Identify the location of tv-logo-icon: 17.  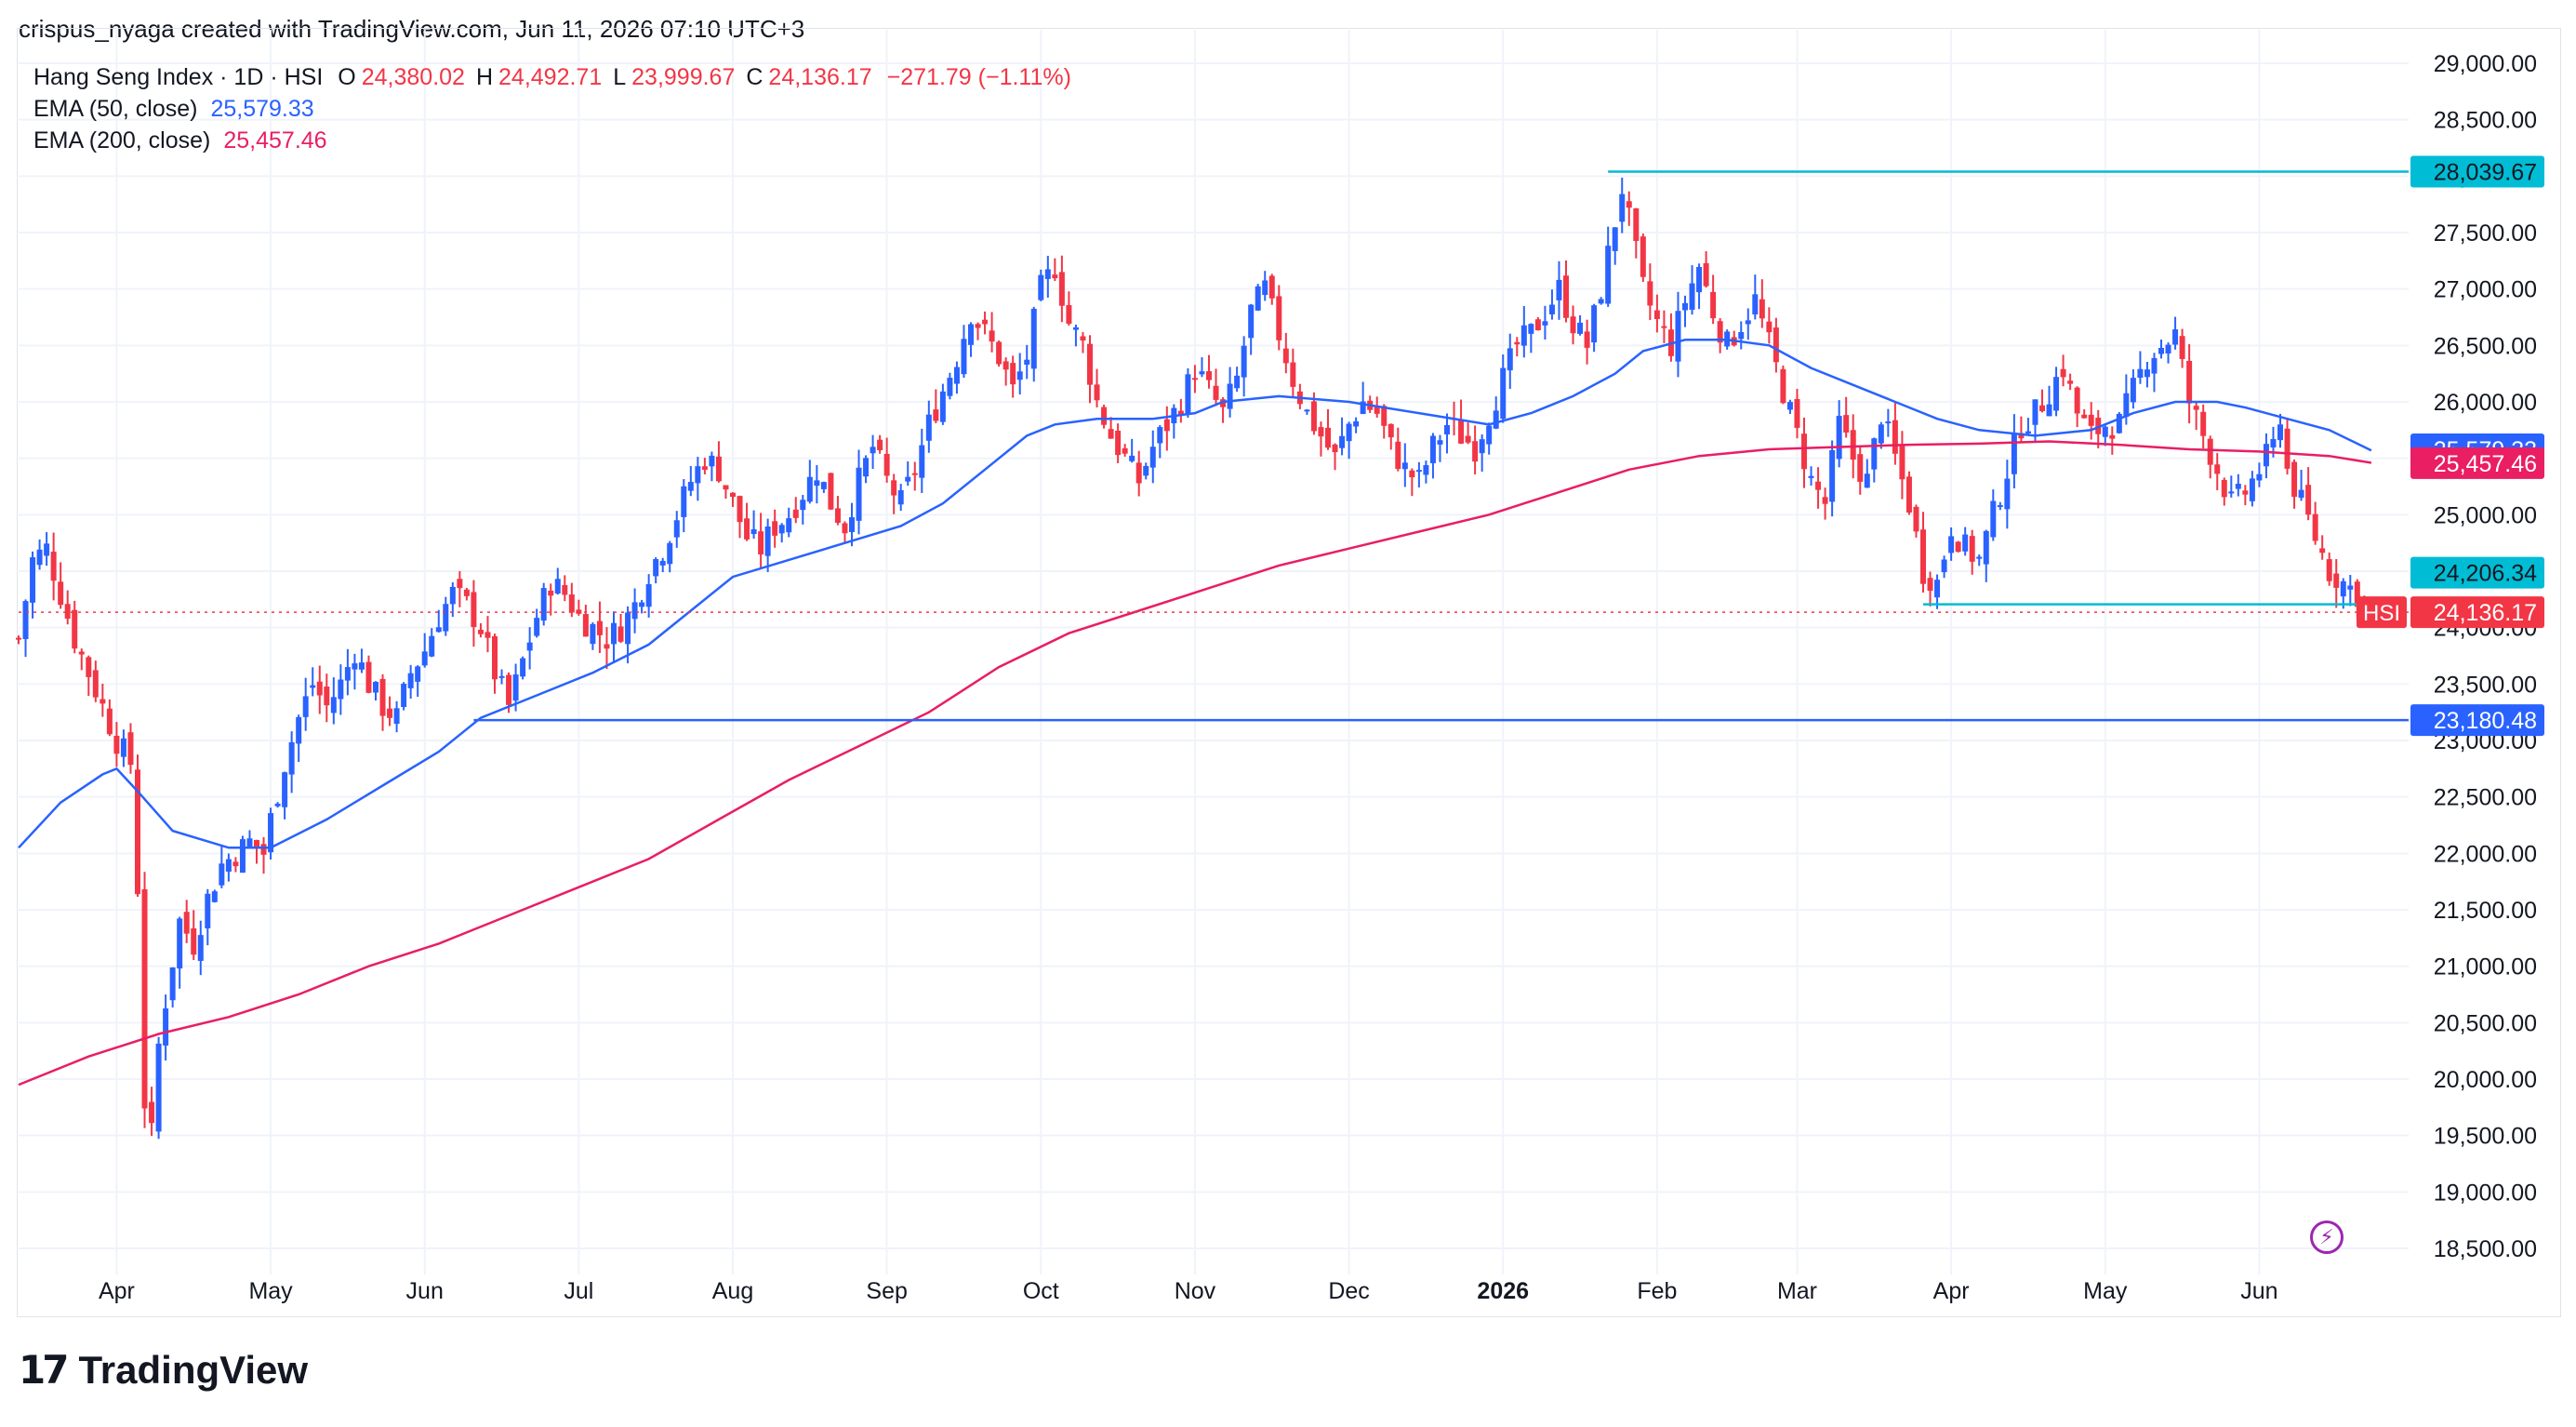
(44, 1370).